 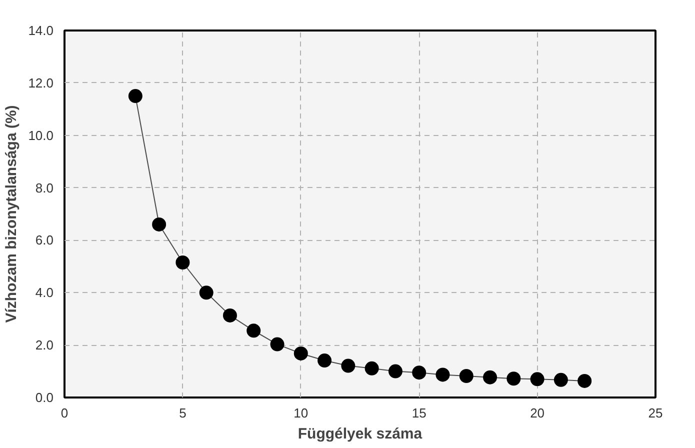 I want to click on y-tick-label: 14.0, so click(x=41, y=30).